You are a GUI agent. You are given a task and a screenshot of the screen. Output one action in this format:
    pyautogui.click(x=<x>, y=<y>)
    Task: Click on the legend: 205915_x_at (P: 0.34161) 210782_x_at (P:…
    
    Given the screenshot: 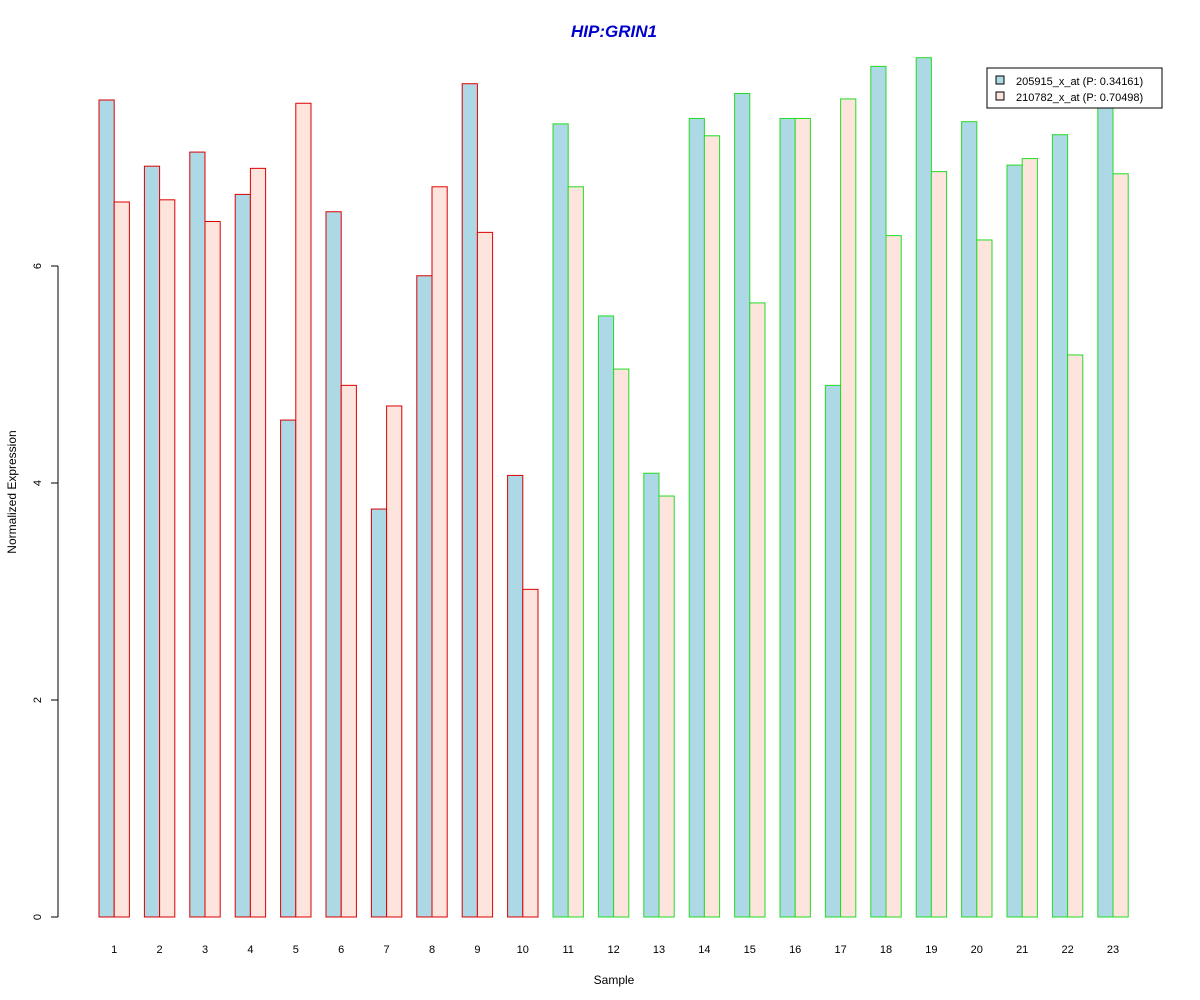 What is the action you would take?
    pyautogui.click(x=1074, y=88)
    